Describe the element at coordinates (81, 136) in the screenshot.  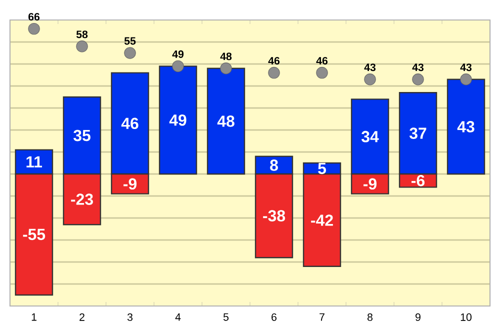
I see `data-label: 35` at that location.